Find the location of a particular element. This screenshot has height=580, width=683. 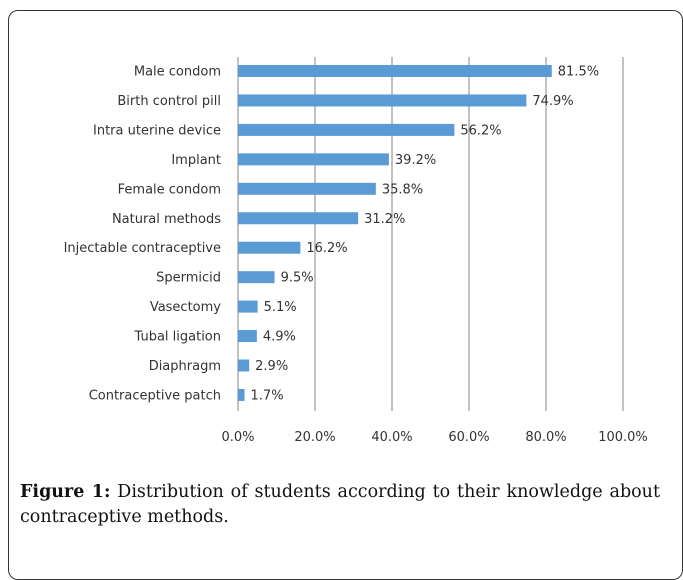

value-label: 56.2% is located at coordinates (480, 130).